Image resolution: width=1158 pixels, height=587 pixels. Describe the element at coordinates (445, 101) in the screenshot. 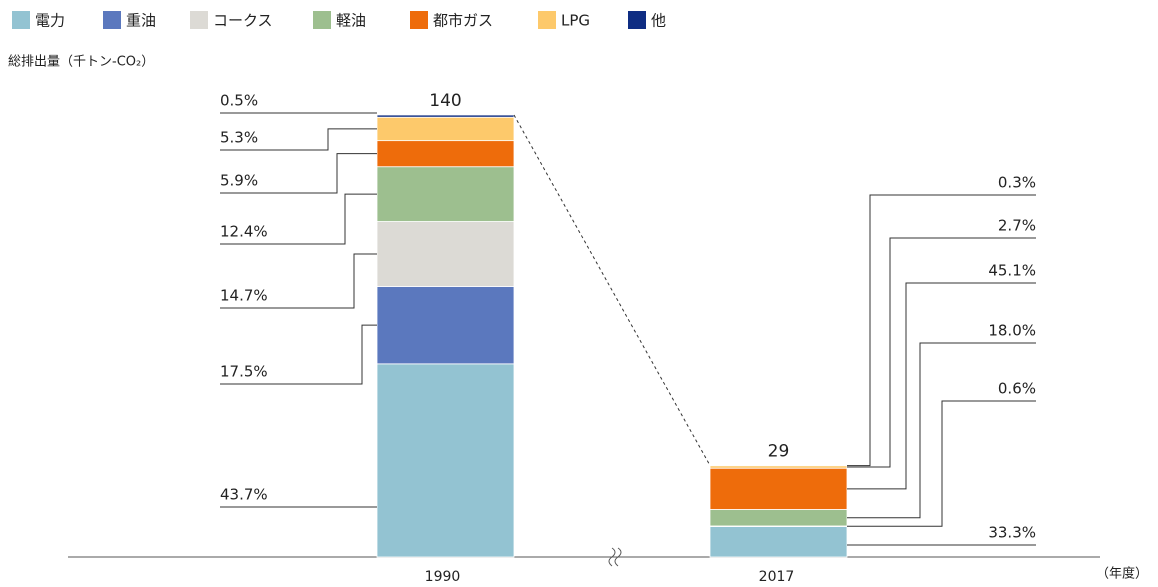

I see `total-label: 140` at that location.